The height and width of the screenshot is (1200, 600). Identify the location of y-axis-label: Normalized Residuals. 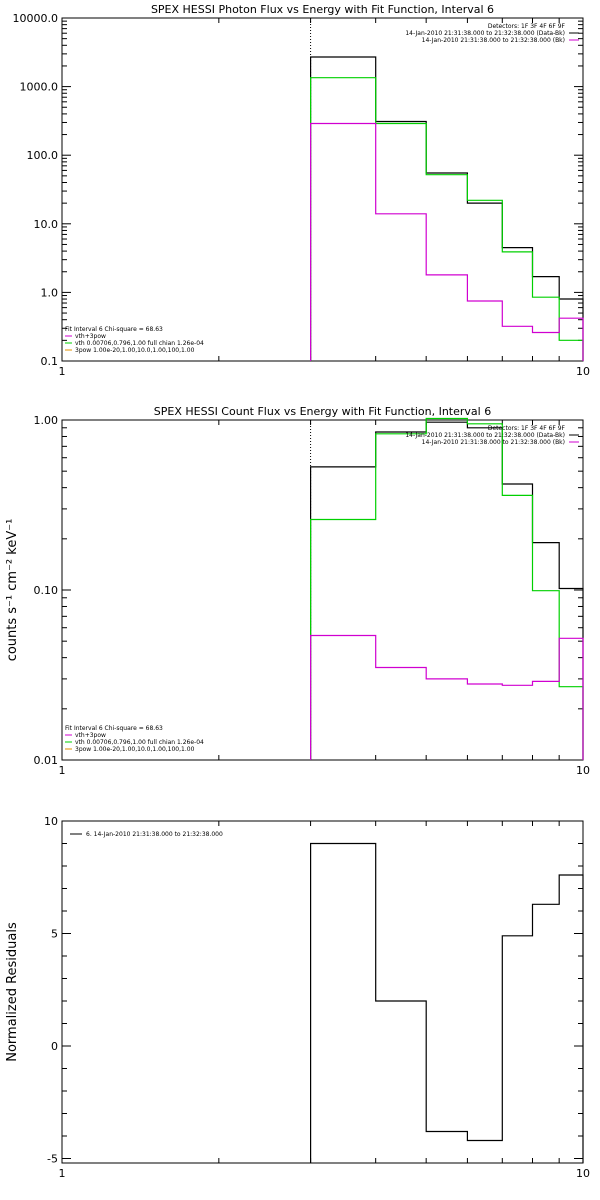
(12, 992).